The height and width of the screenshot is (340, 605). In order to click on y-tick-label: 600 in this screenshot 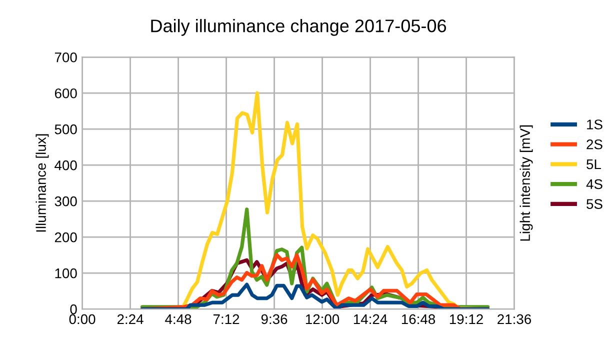, I will do `click(65, 93)`.